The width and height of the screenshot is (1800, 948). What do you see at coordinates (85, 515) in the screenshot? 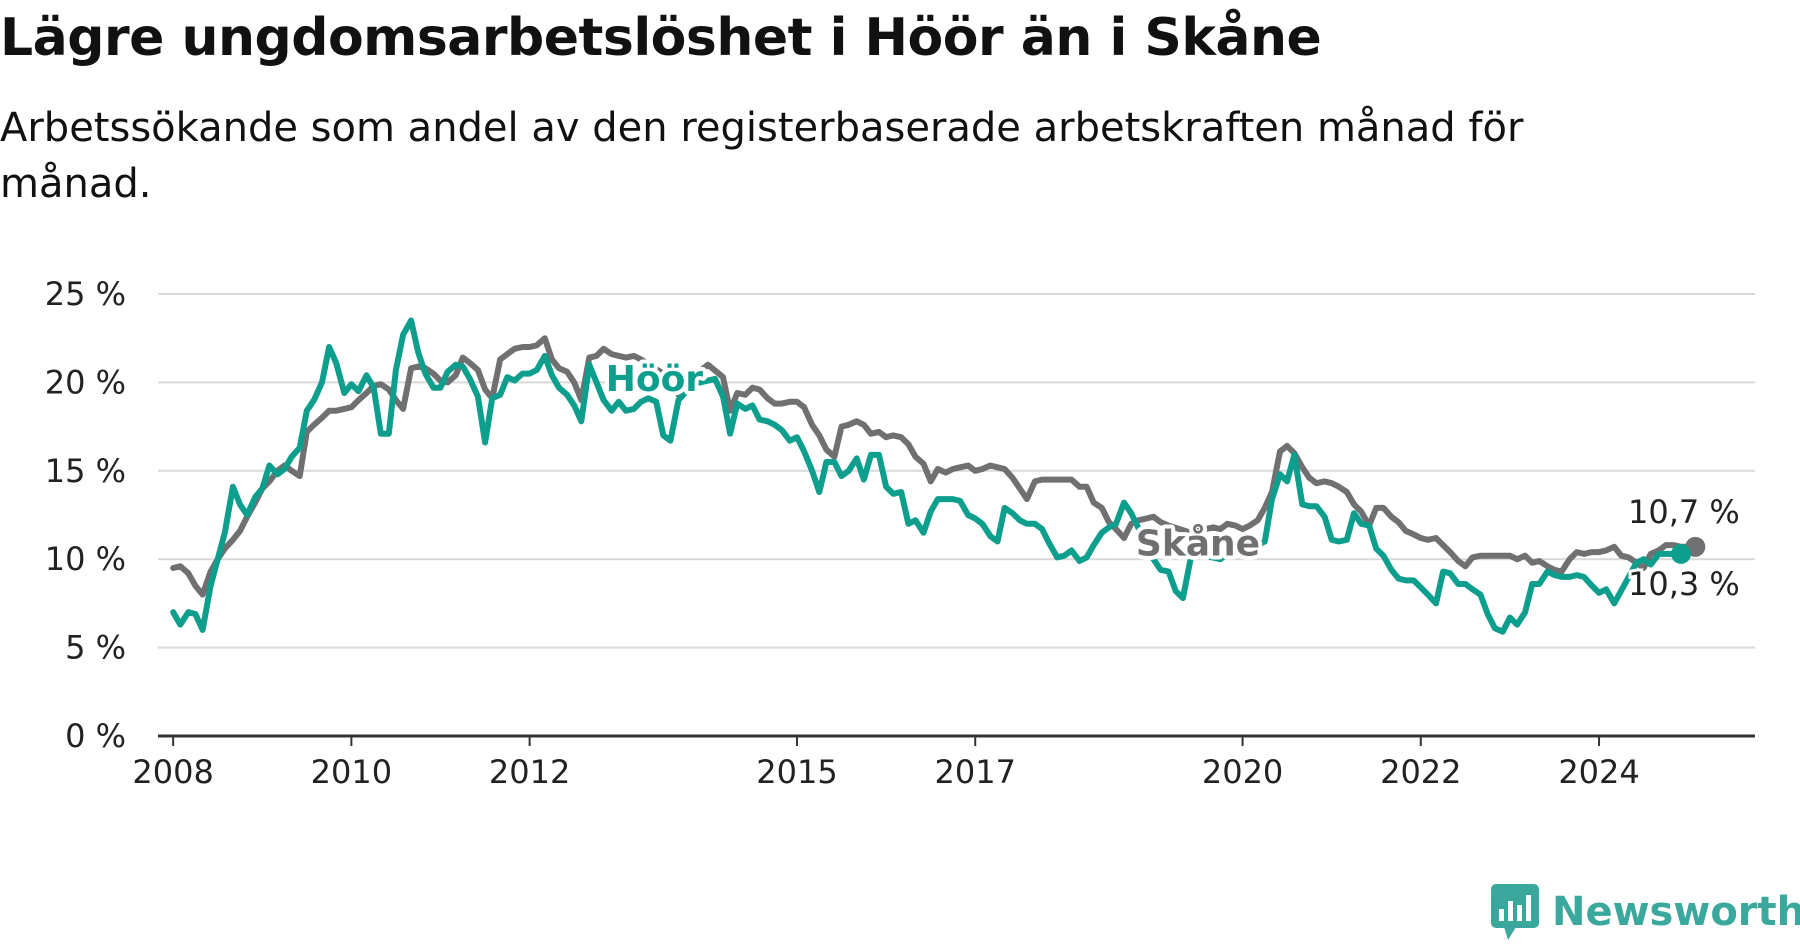
I see `y-axis-ticks: 0 % 5 % 10 % 15 % 20 % 25 %` at bounding box center [85, 515].